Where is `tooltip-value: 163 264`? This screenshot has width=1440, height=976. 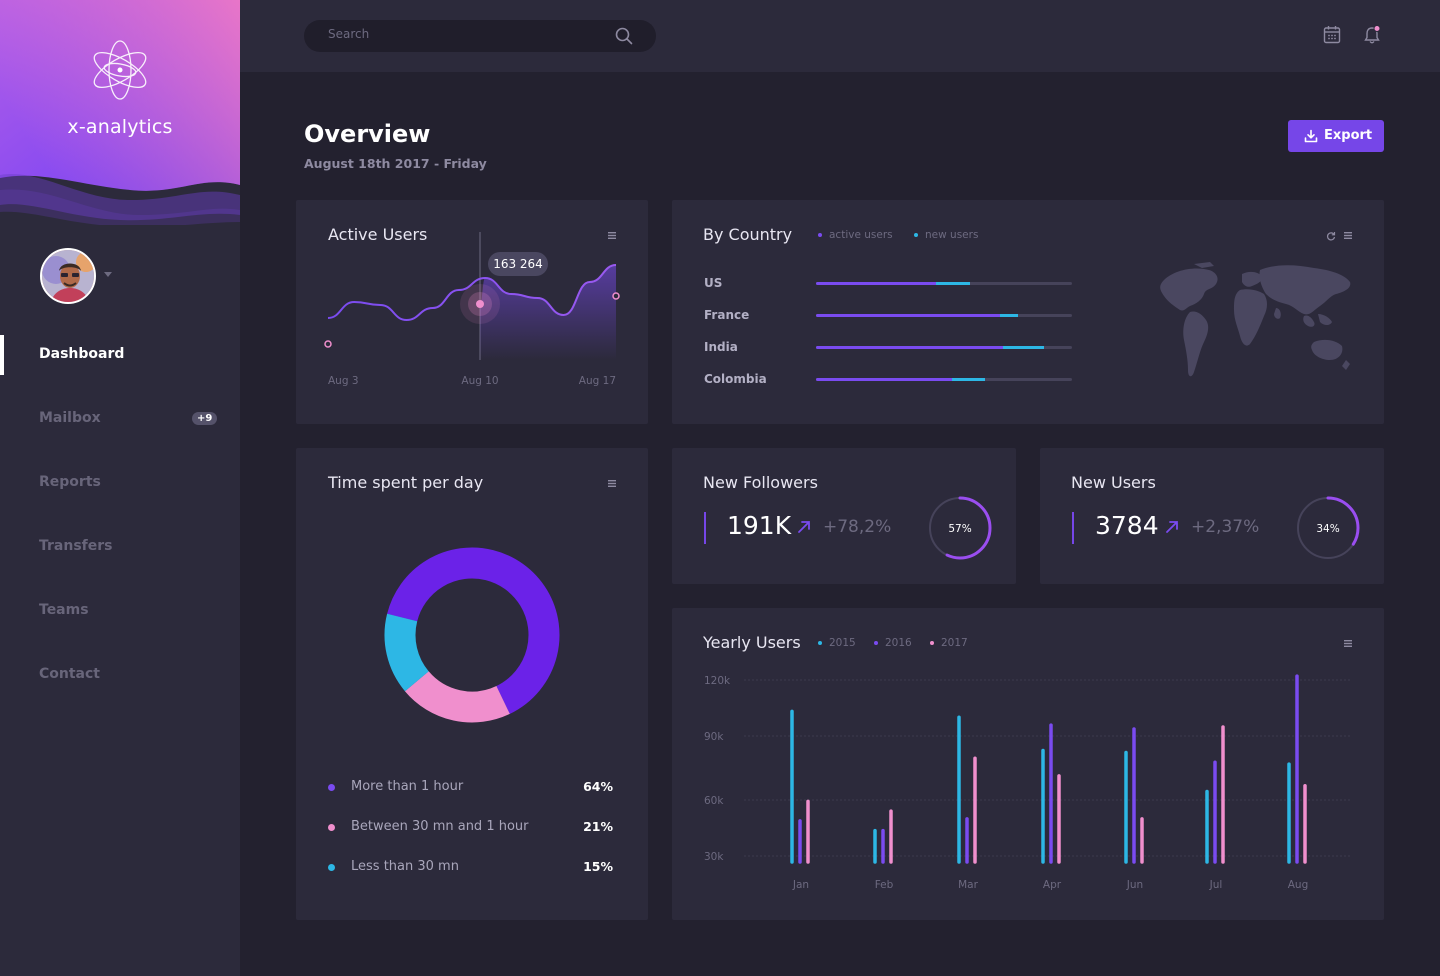 tooltip-value: 163 264 is located at coordinates (518, 264).